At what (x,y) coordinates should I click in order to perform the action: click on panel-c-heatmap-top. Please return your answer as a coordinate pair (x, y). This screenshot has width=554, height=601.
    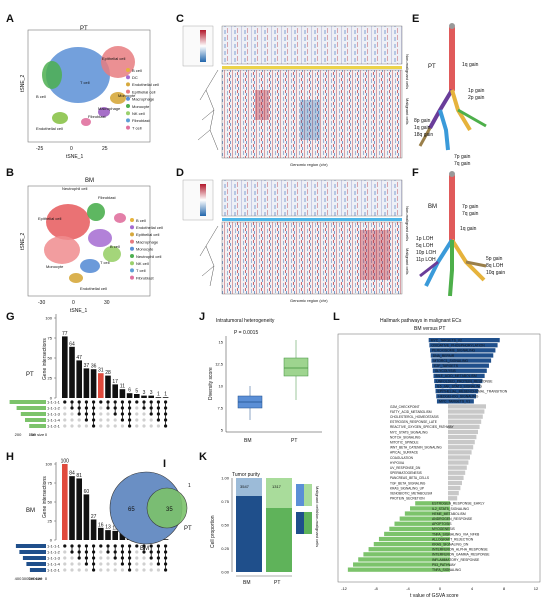
    Looking at the image, I should click on (312, 45).